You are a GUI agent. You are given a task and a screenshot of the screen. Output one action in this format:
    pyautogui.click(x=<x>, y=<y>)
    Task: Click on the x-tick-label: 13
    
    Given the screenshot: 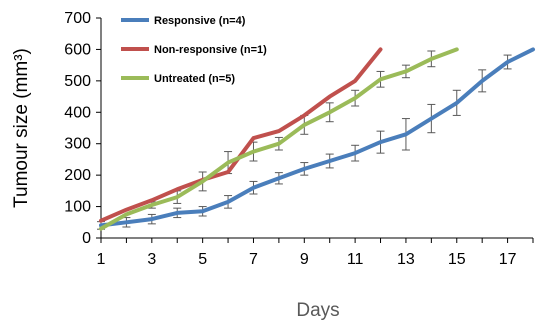 What is the action you would take?
    pyautogui.click(x=406, y=259)
    